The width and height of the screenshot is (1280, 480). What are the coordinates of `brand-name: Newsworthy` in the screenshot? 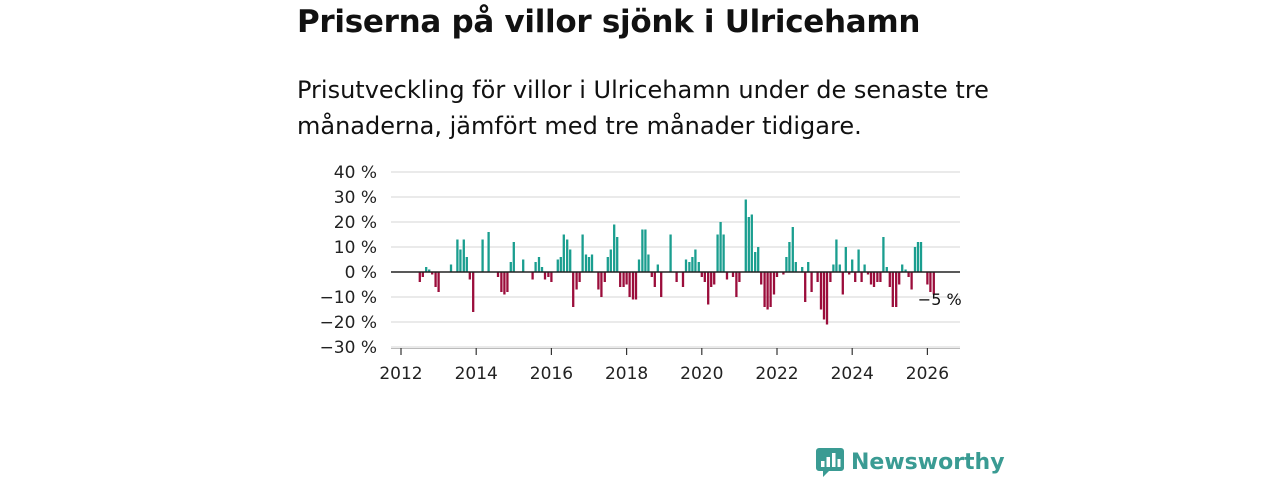 It's located at (928, 462).